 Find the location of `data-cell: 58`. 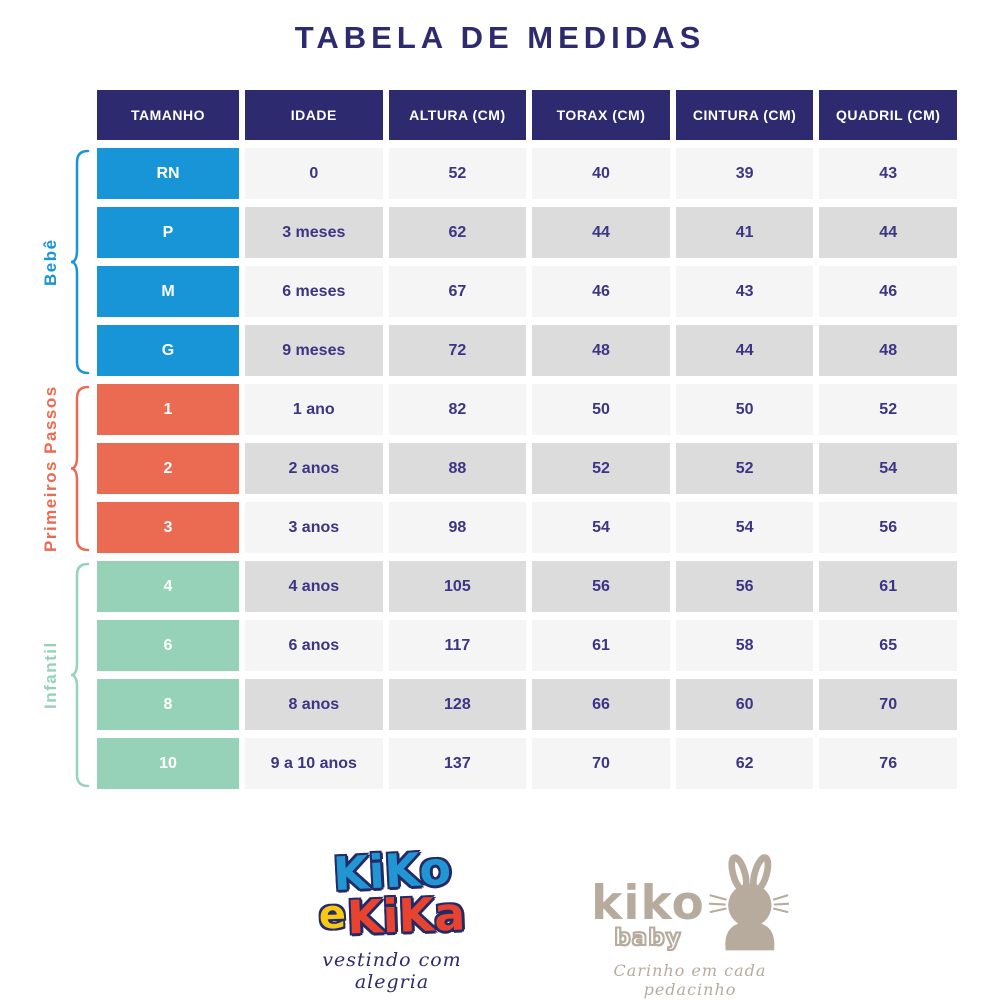

data-cell: 58 is located at coordinates (744, 645).